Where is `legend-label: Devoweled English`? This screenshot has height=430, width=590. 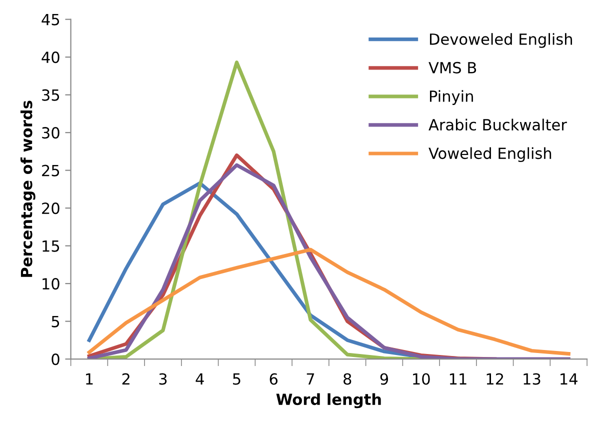 legend-label: Devoweled English is located at coordinates (501, 40).